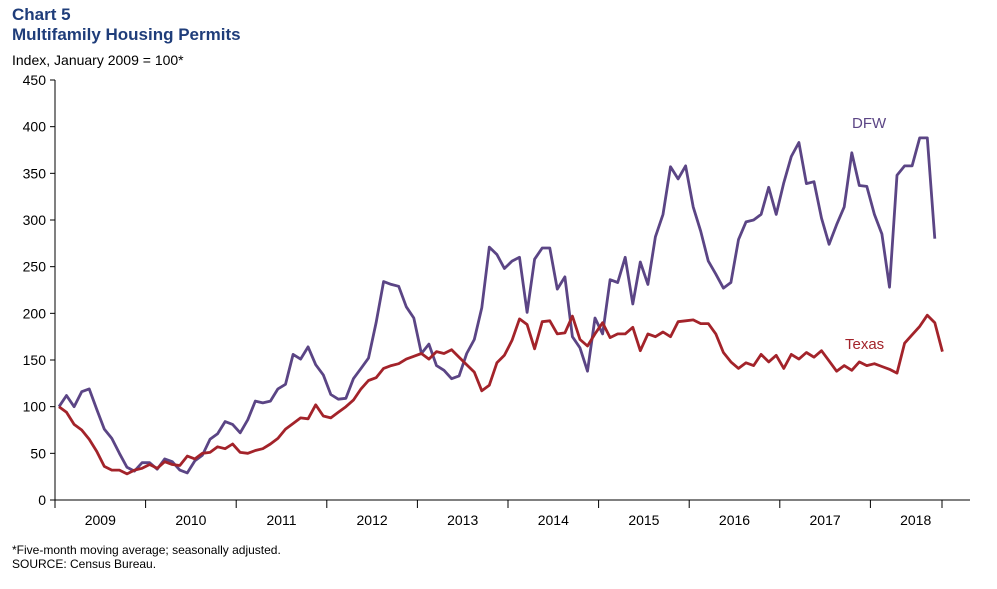 The image size is (997, 589). What do you see at coordinates (864, 344) in the screenshot?
I see `series-label-texas: Texas` at bounding box center [864, 344].